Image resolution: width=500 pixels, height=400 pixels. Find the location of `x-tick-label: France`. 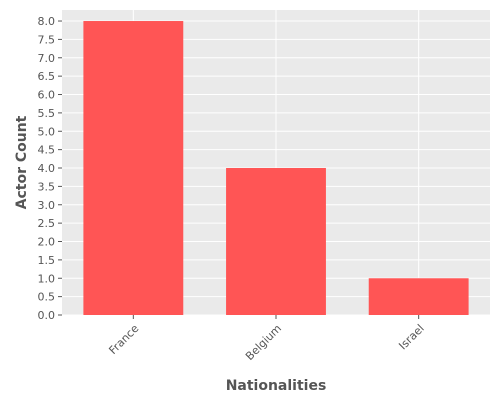

x-tick-label: France is located at coordinates (123, 339).